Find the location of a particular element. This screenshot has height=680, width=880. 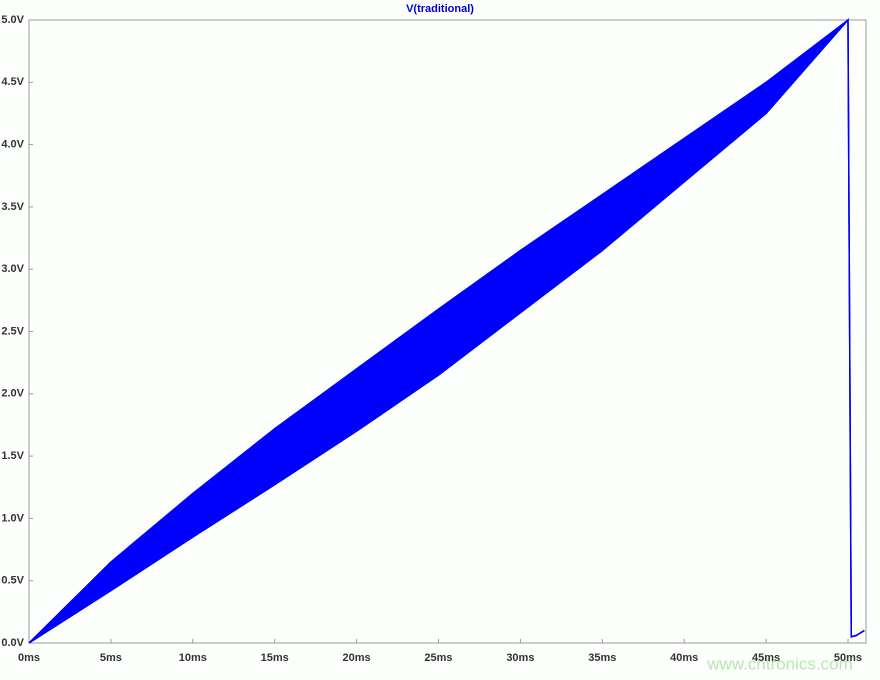

x-tick-label: 50ms is located at coordinates (848, 658).